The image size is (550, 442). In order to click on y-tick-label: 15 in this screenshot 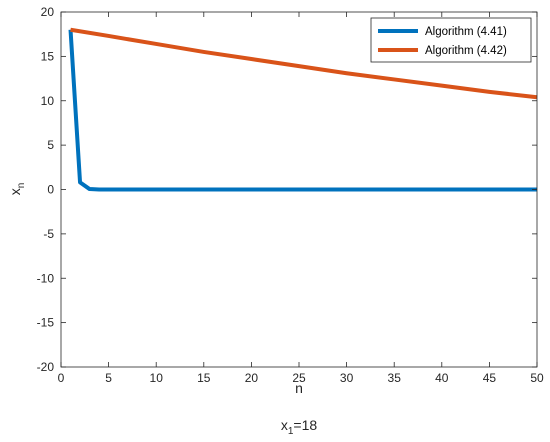, I will do `click(48, 56)`.